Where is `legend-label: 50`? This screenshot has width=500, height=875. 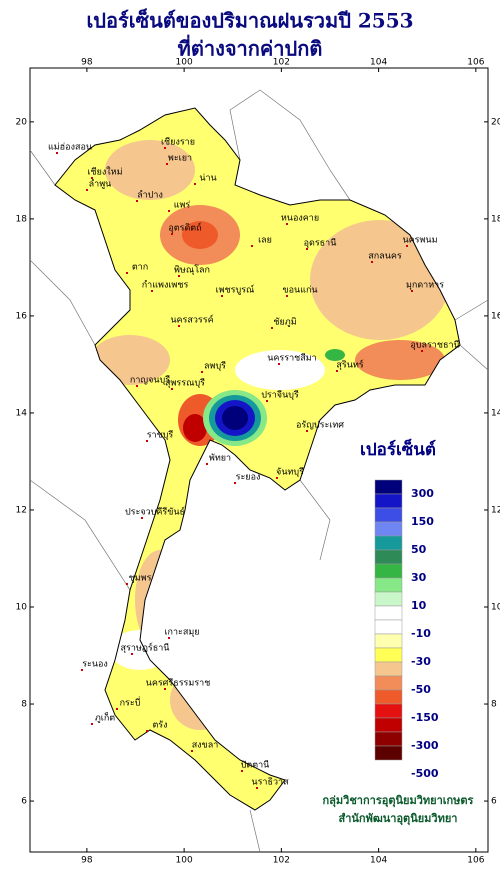 legend-label: 50 is located at coordinates (419, 549).